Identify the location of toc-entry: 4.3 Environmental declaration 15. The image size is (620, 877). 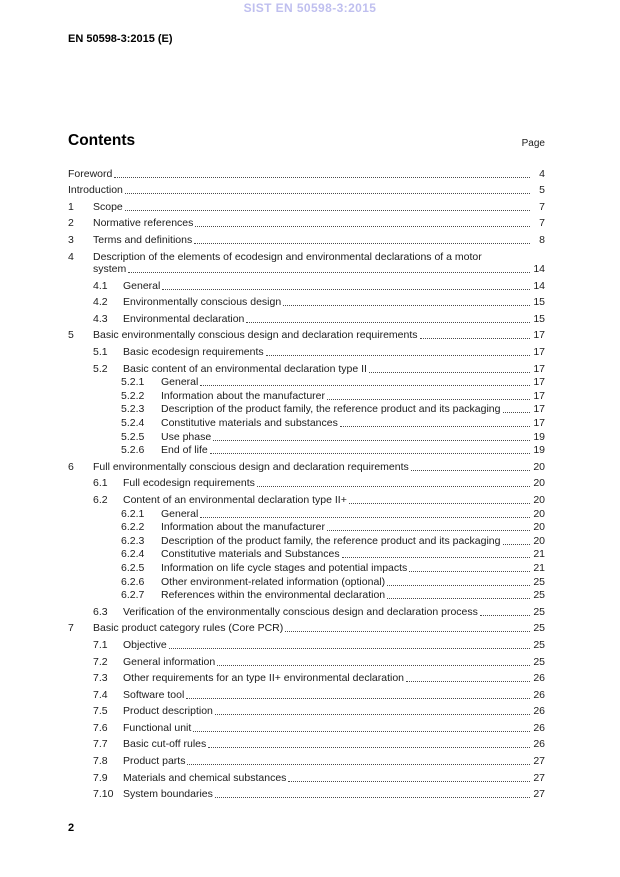
(306, 319).